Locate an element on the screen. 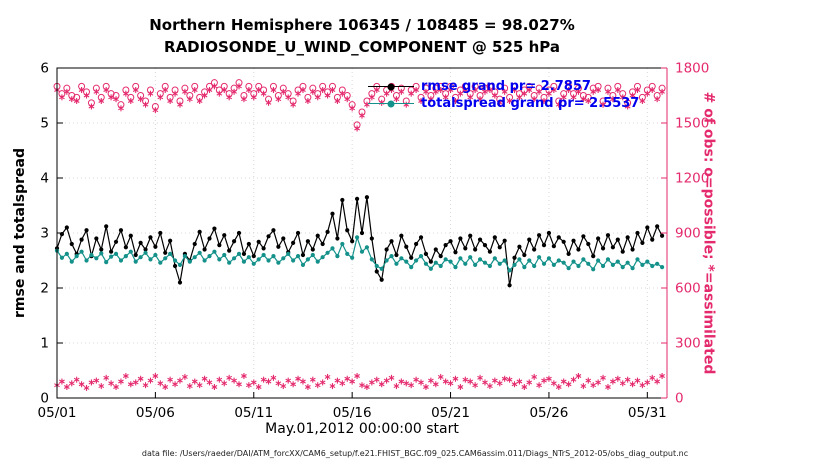 Image resolution: width=830 pixels, height=470 pixels. rmse-line-marker-icon is located at coordinates (391, 87).